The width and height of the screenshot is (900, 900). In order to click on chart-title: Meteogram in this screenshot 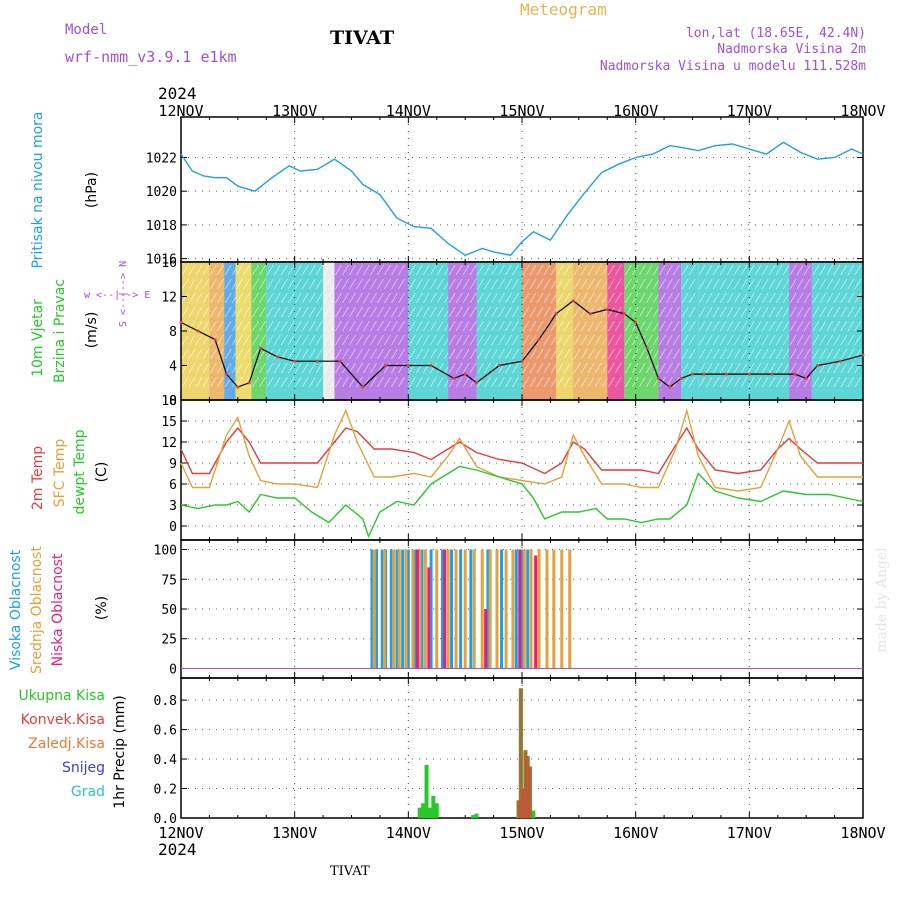, I will do `click(563, 9)`.